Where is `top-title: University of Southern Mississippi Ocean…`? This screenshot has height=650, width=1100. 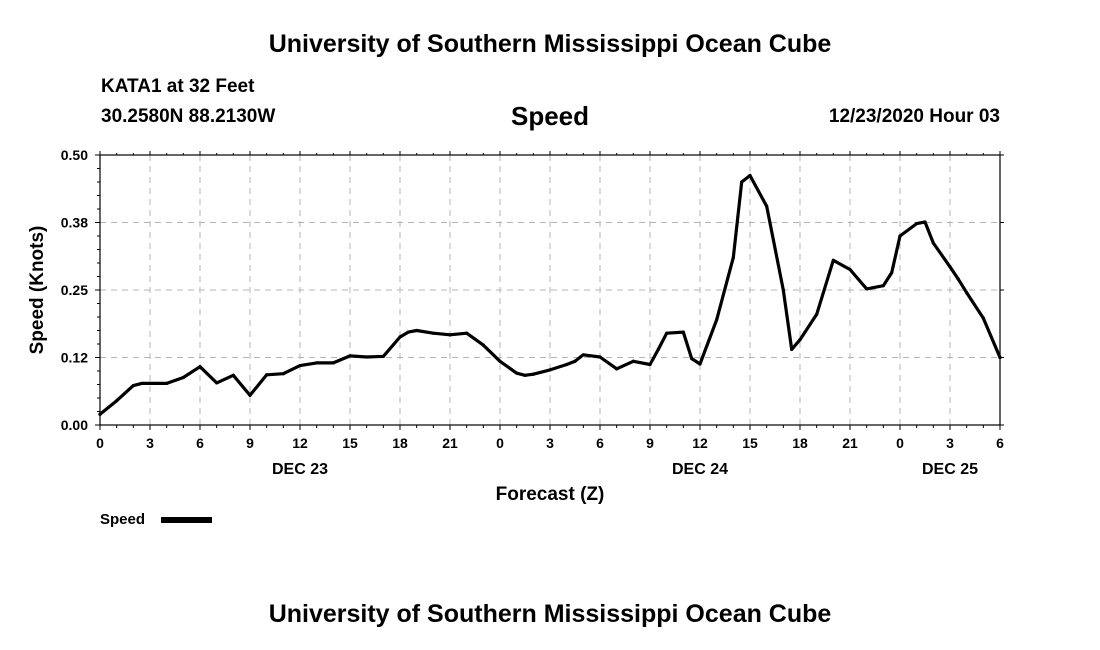 top-title: University of Southern Mississippi Ocean… is located at coordinates (550, 44).